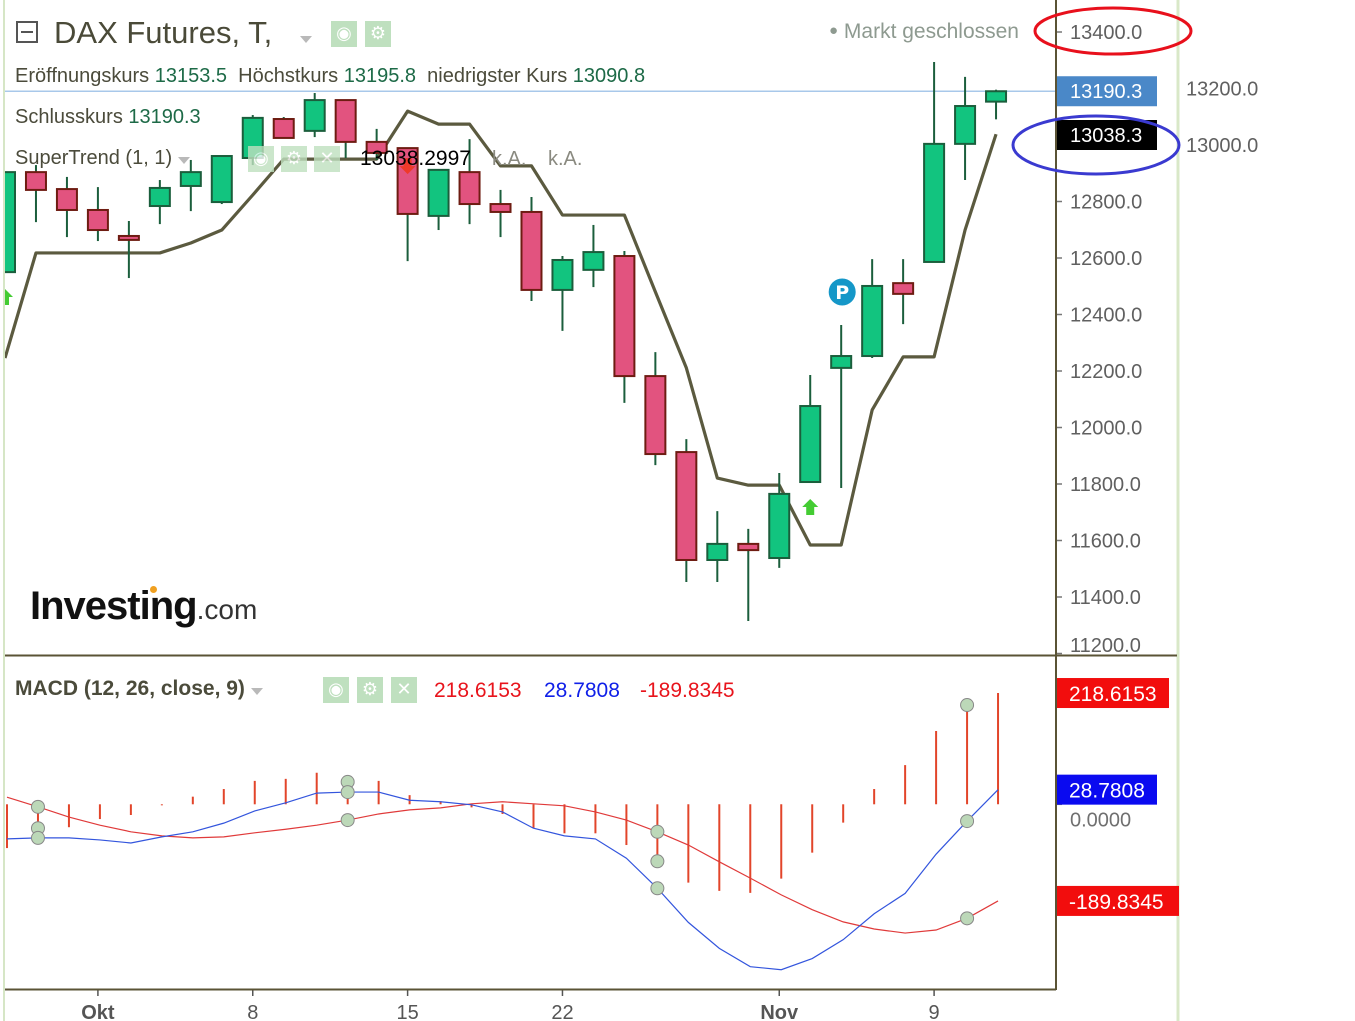  I want to click on market-status: ● Markt geschlossen, so click(924, 32).